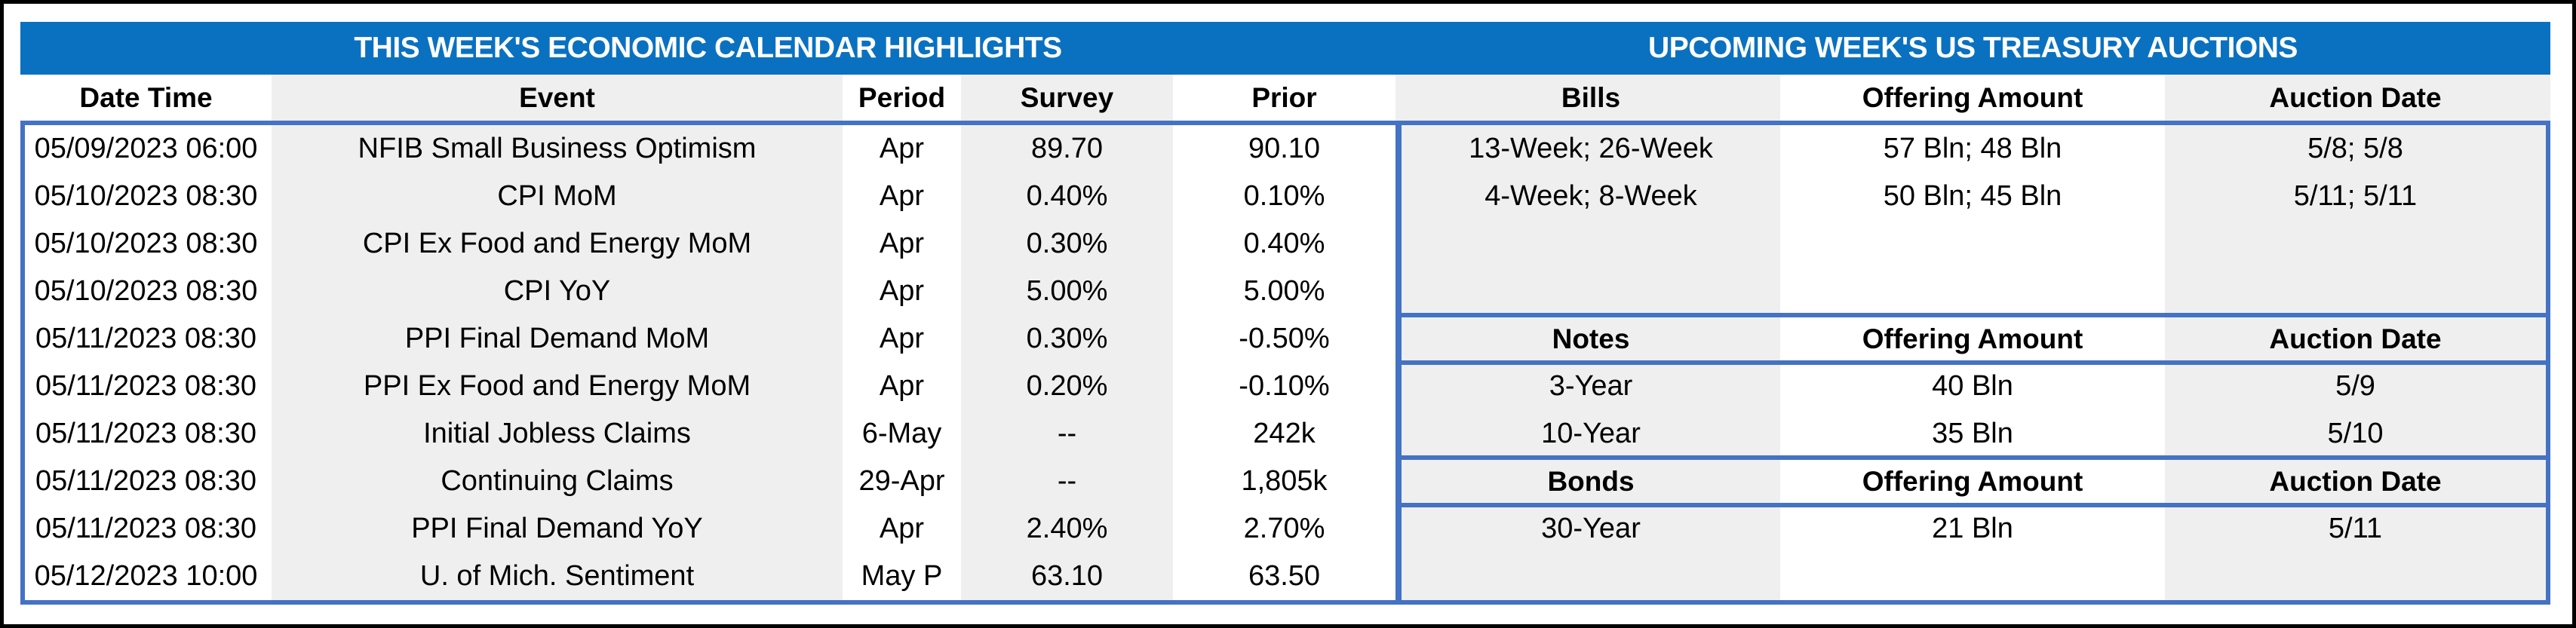  What do you see at coordinates (1972, 386) in the screenshot?
I see `cell-offering-amount: 40 Bln` at bounding box center [1972, 386].